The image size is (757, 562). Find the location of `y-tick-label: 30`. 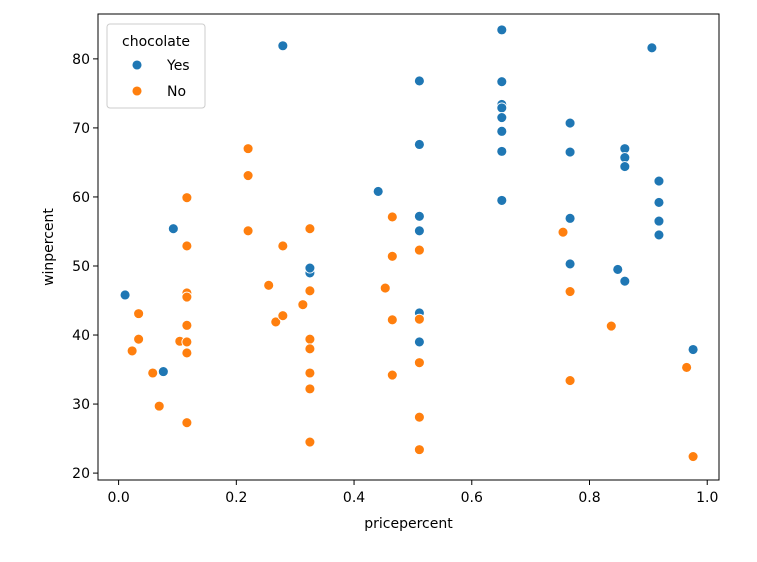

y-tick-label: 30 is located at coordinates (81, 405).